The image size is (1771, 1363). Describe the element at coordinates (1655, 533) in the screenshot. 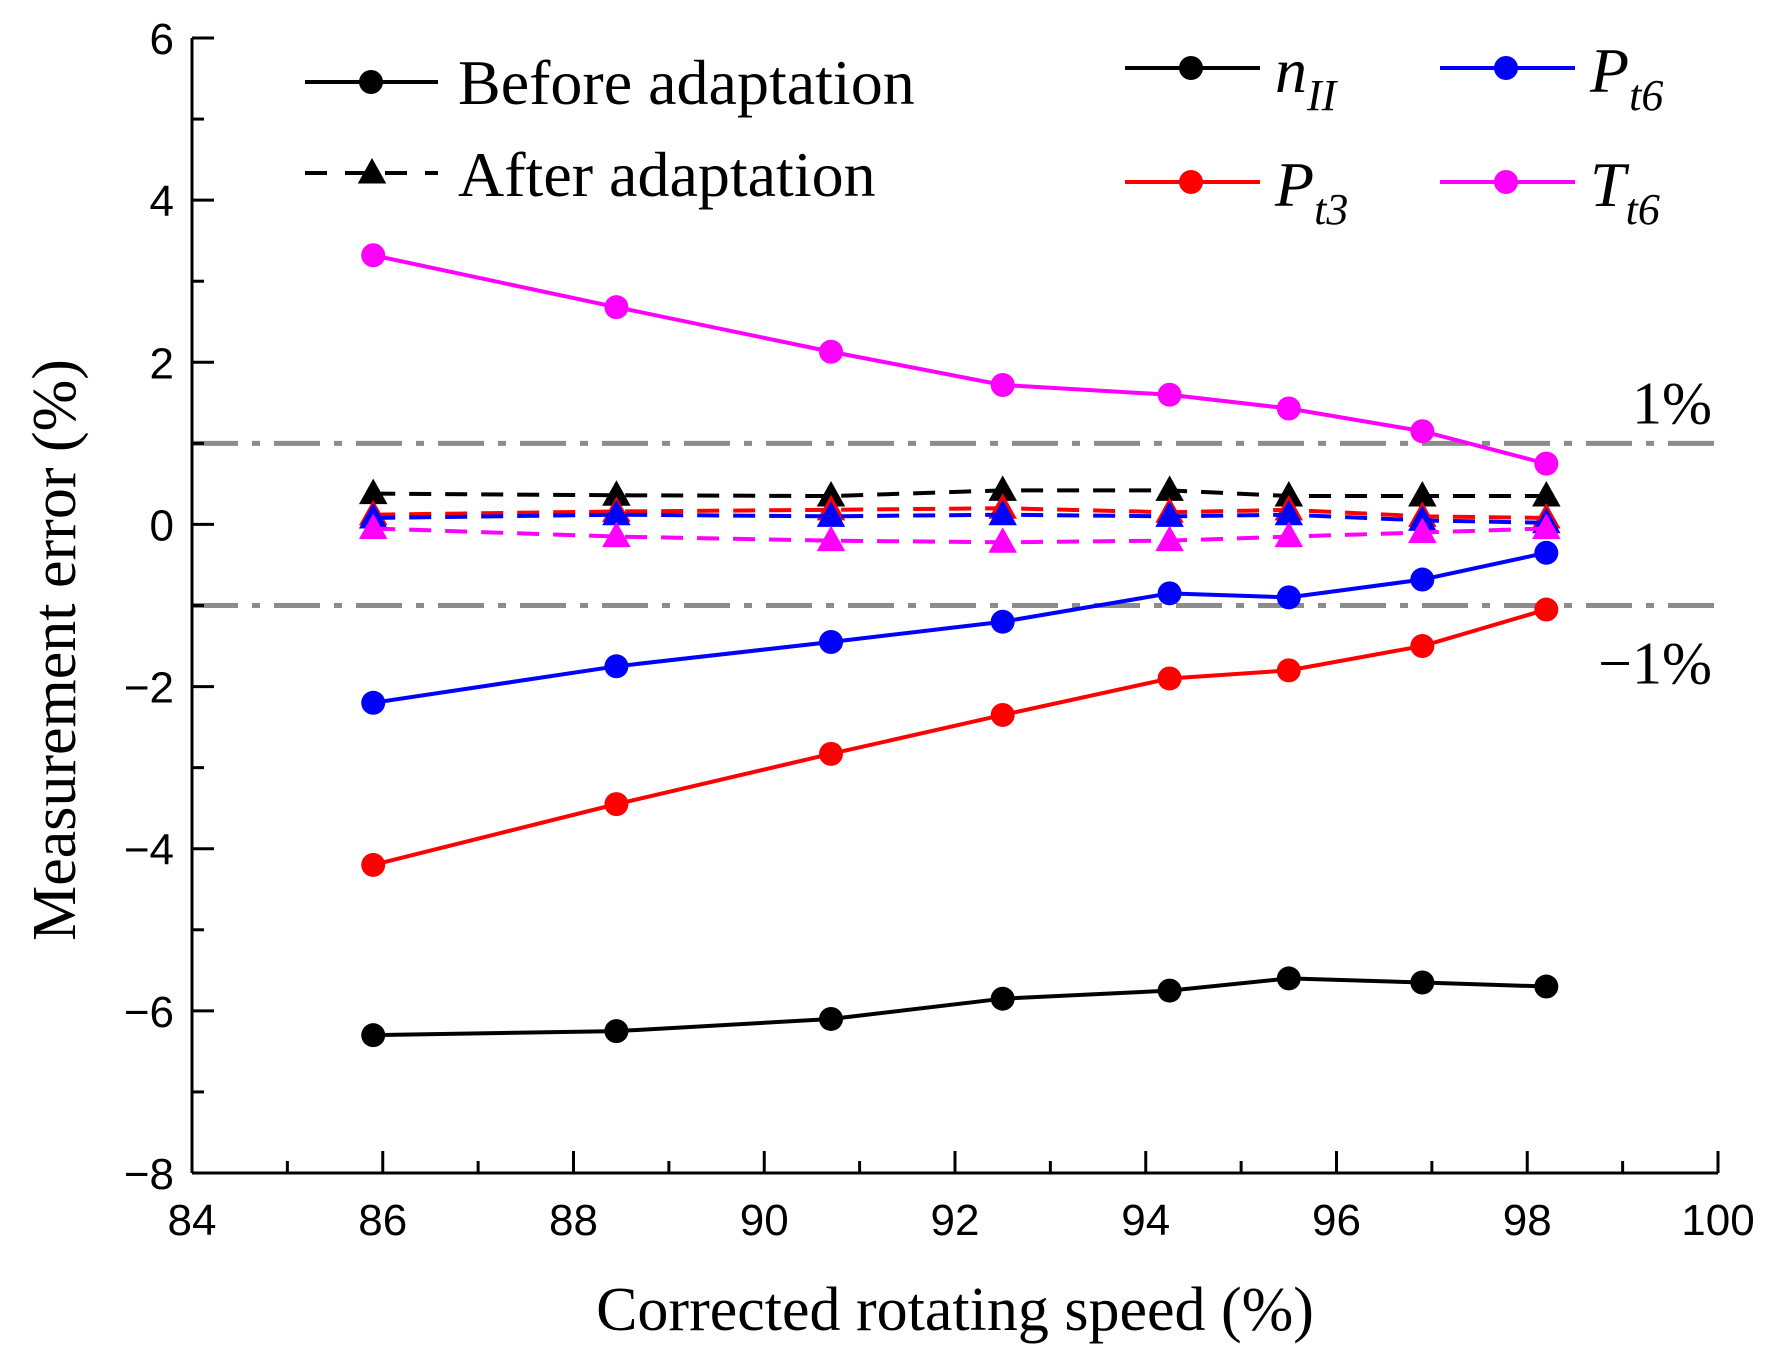

I see `reference-line-labels: 1% −1%` at that location.